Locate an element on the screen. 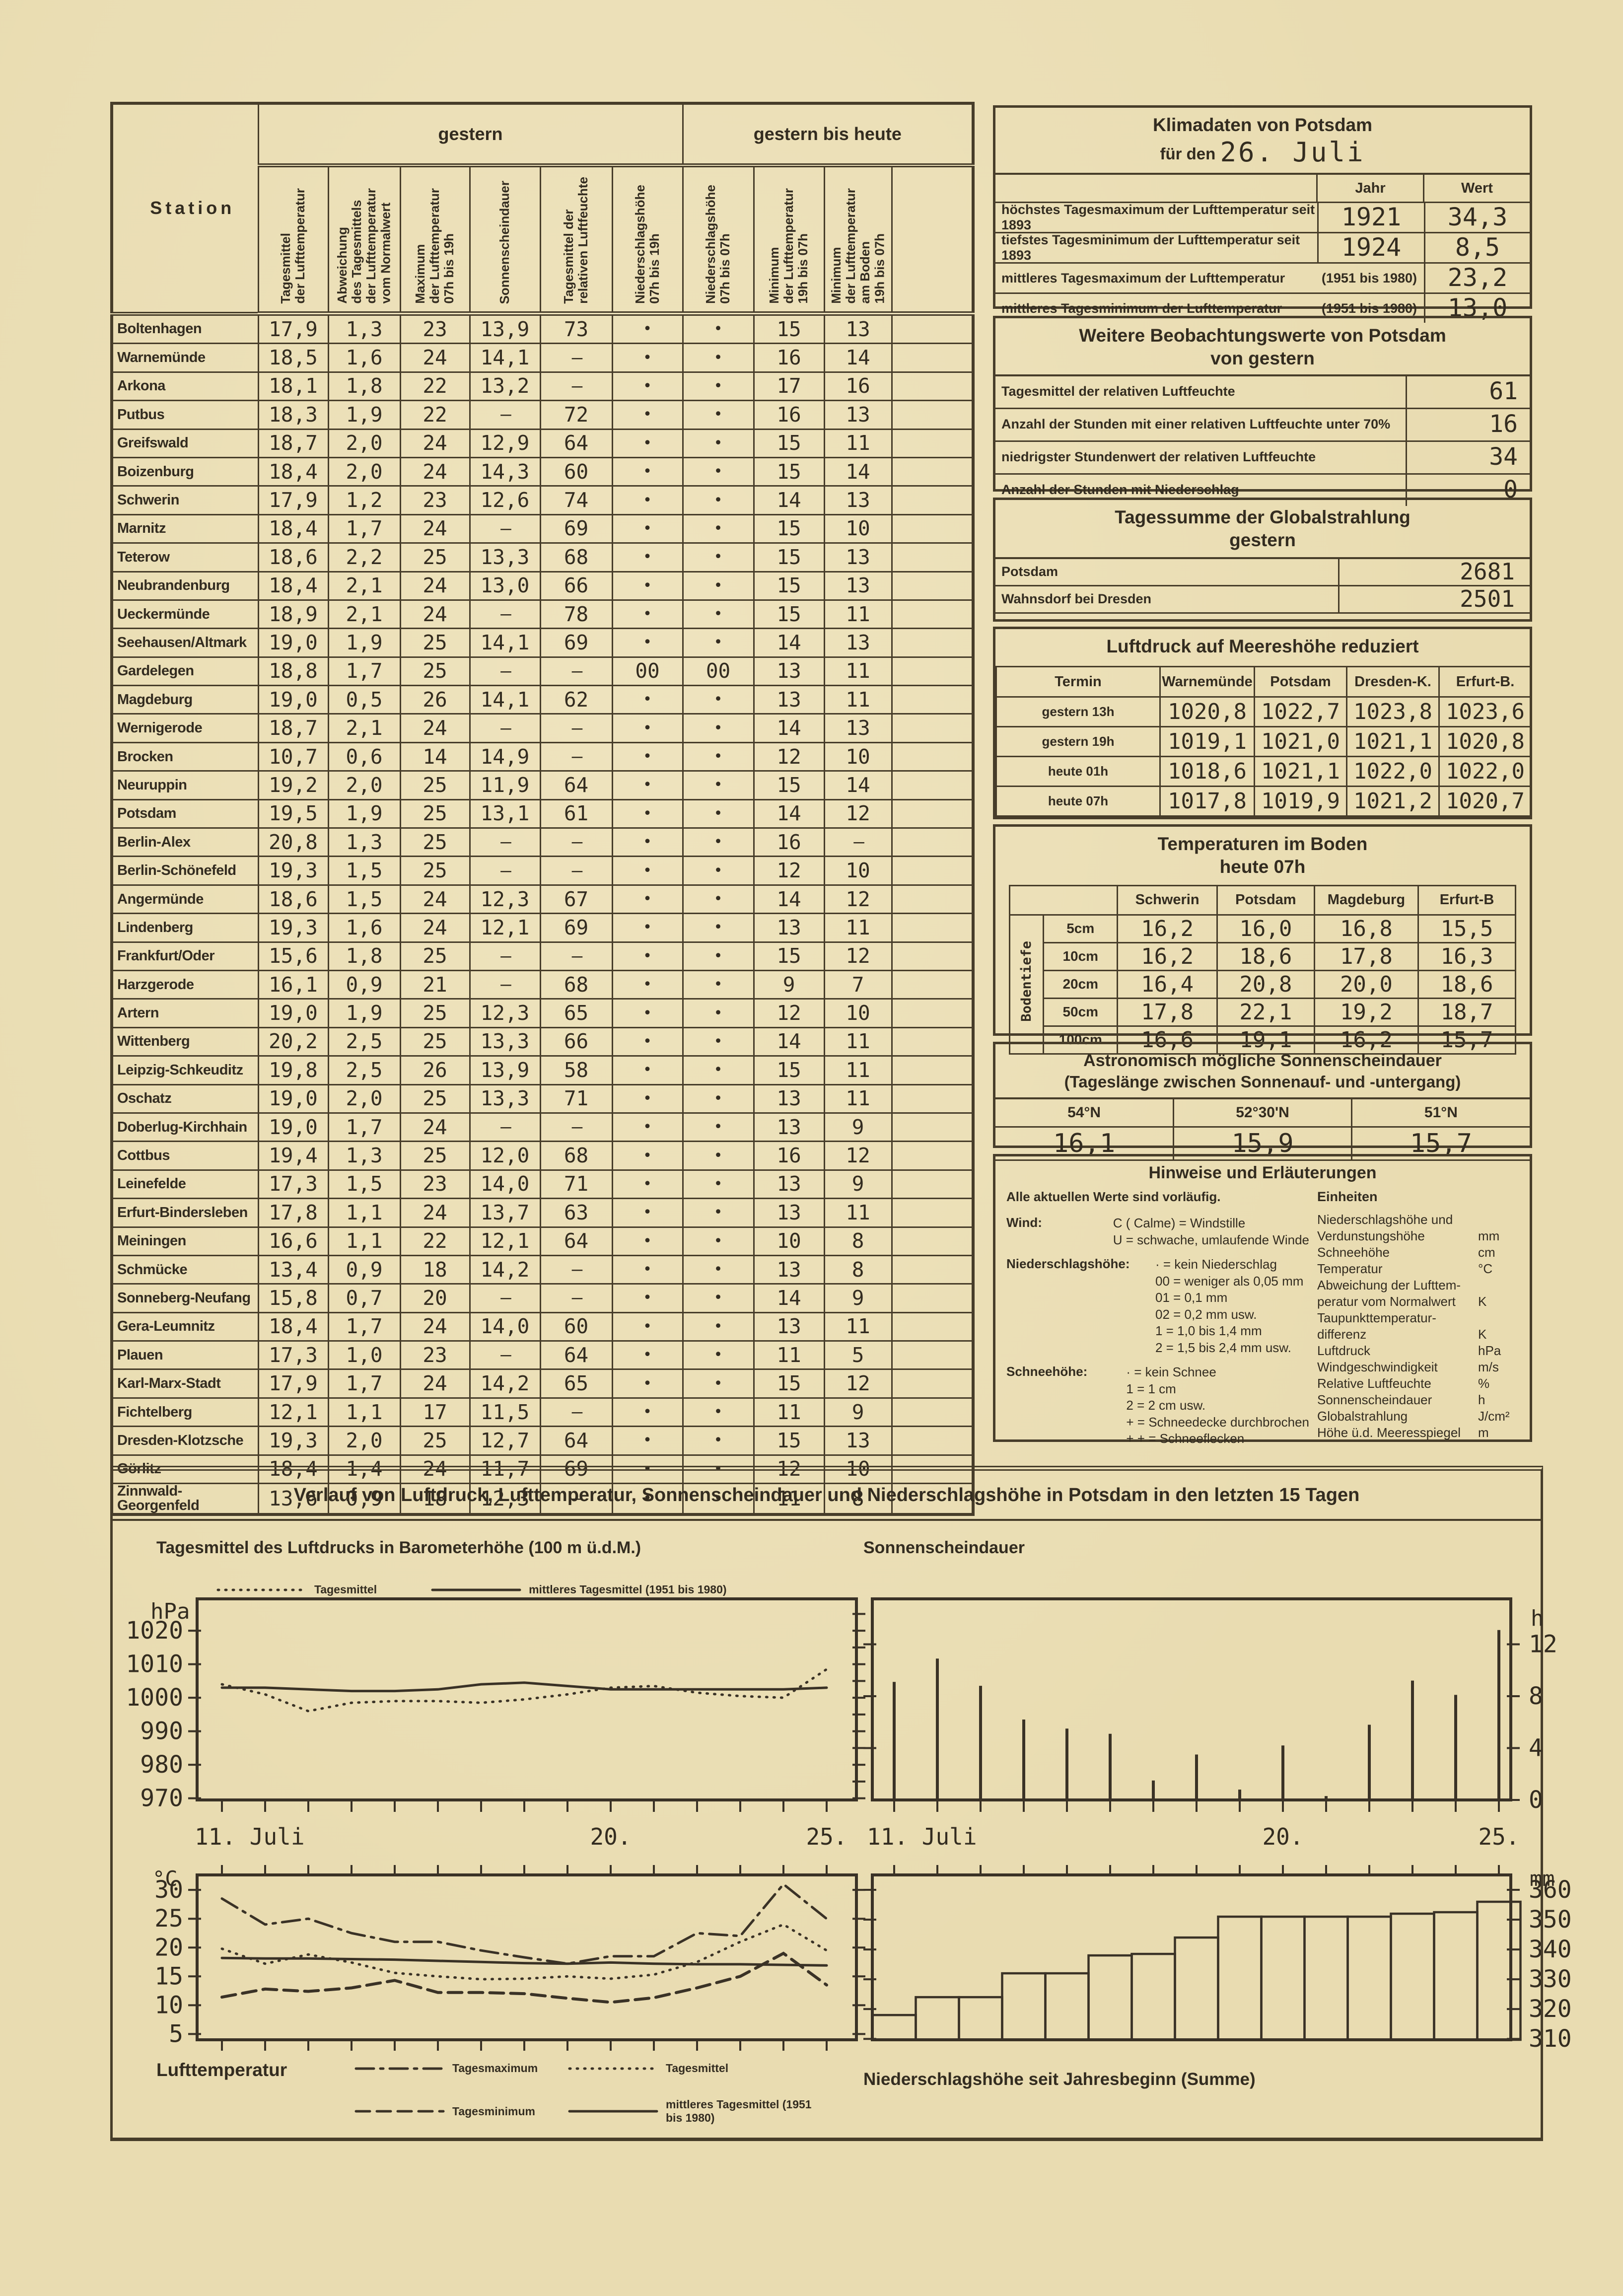 Image resolution: width=1623 pixels, height=2296 pixels. table-row: Dresden-Klotzsche 19,3 2,0 25 12,7 64 • • 15 13 is located at coordinates (542, 1441).